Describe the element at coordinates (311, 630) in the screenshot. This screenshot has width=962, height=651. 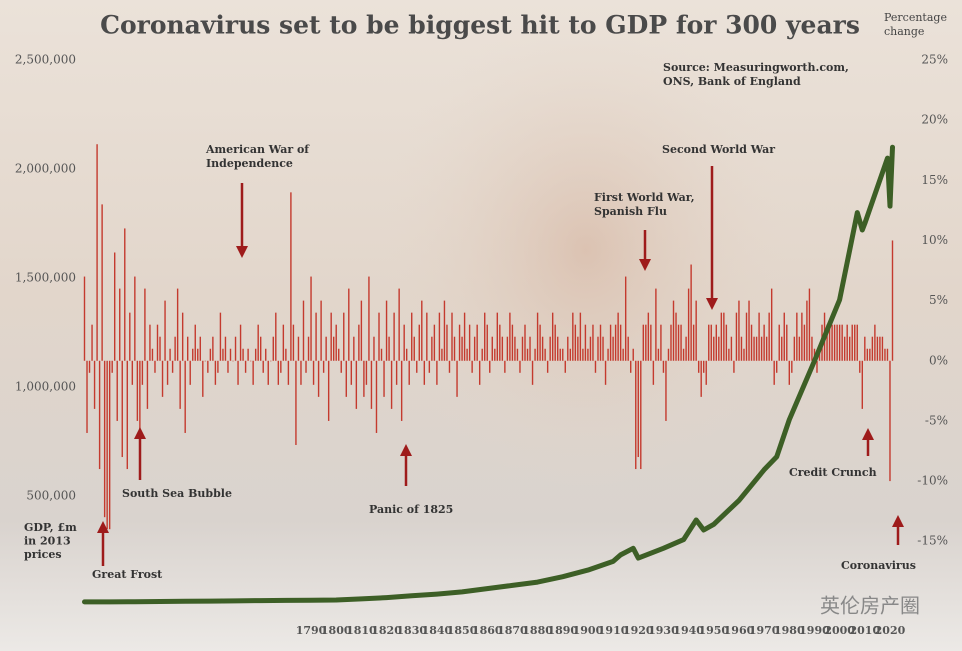
I see `x-tick-label: 1790` at that location.